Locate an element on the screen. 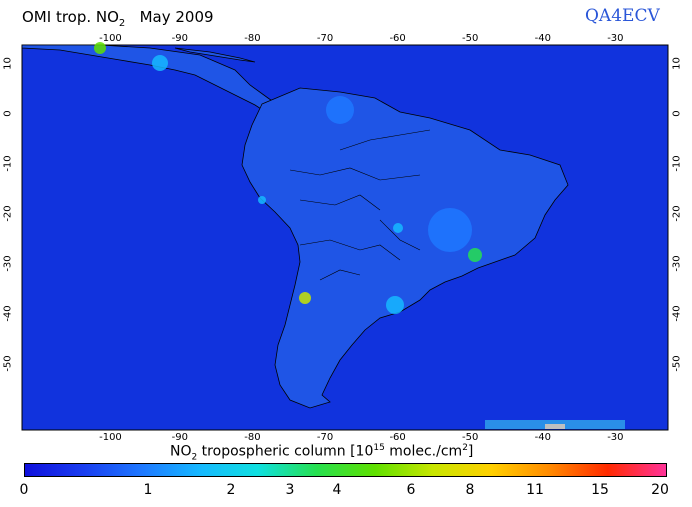 Image resolution: width=692 pixels, height=507 pixels. top-tick-label: -100 is located at coordinates (110, 38).